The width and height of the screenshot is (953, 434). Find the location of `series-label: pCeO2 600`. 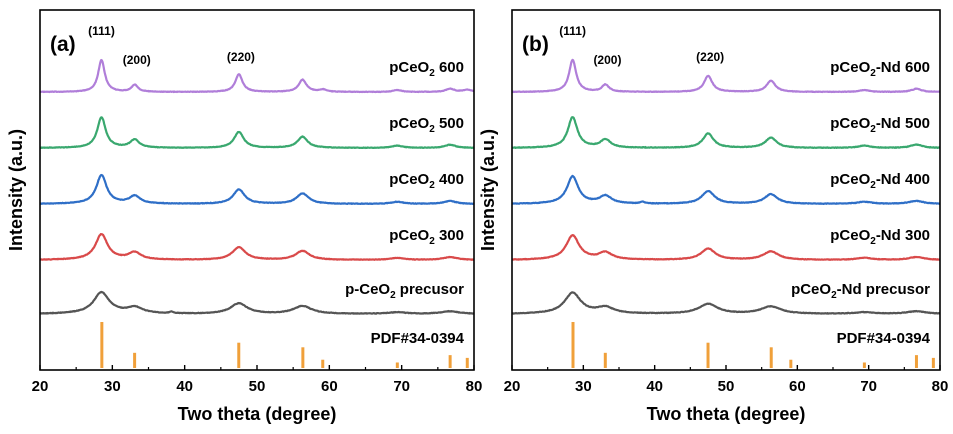

series-label: pCeO2 600 is located at coordinates (426, 69).